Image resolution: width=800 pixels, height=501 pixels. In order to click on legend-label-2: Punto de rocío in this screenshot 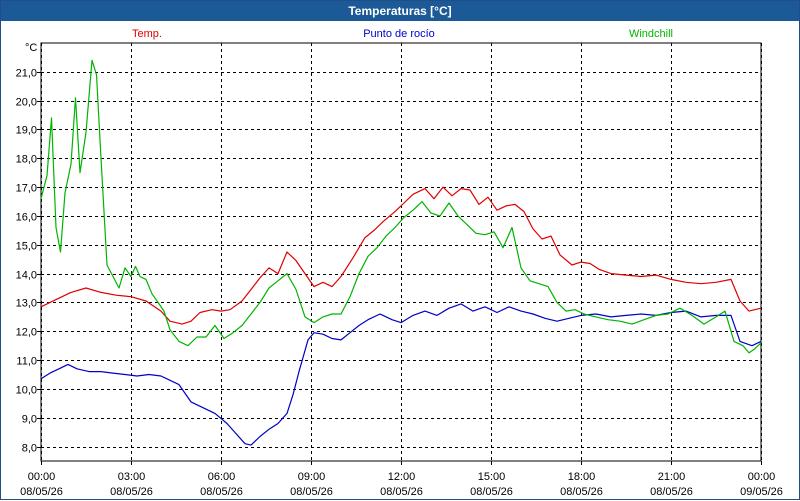, I will do `click(399, 34)`.